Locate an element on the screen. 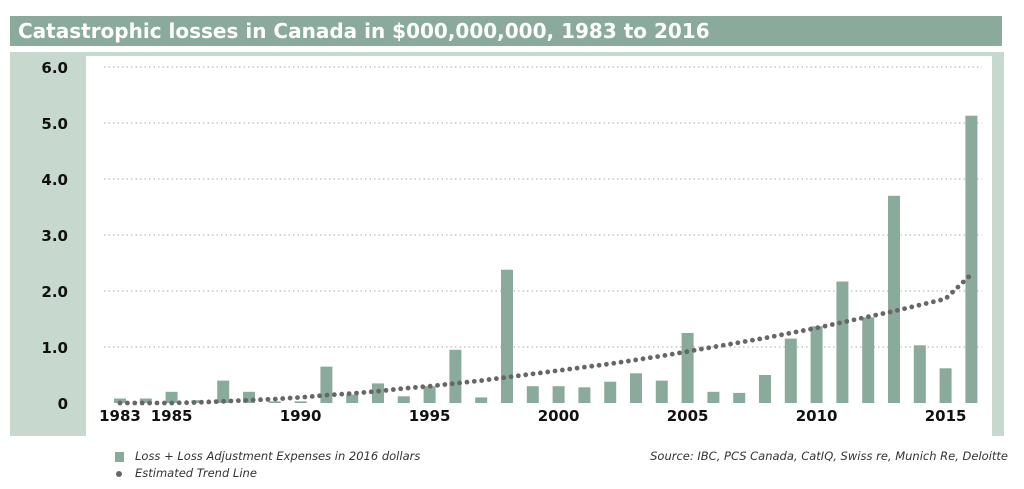 This screenshot has width=1024, height=489. legend-label-trend: Estimated Trend Line is located at coordinates (196, 473).